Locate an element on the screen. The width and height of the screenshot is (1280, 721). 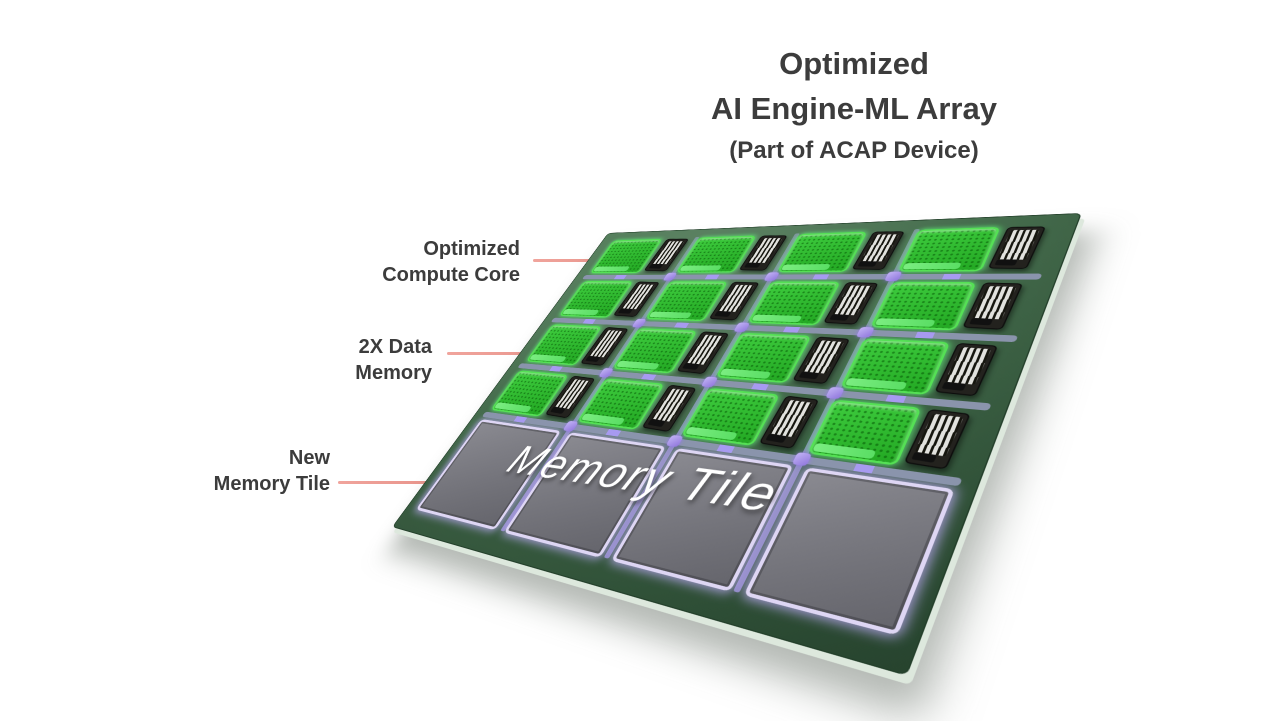
callout-compute-core-line2: Compute Core is located at coordinates (451, 275).